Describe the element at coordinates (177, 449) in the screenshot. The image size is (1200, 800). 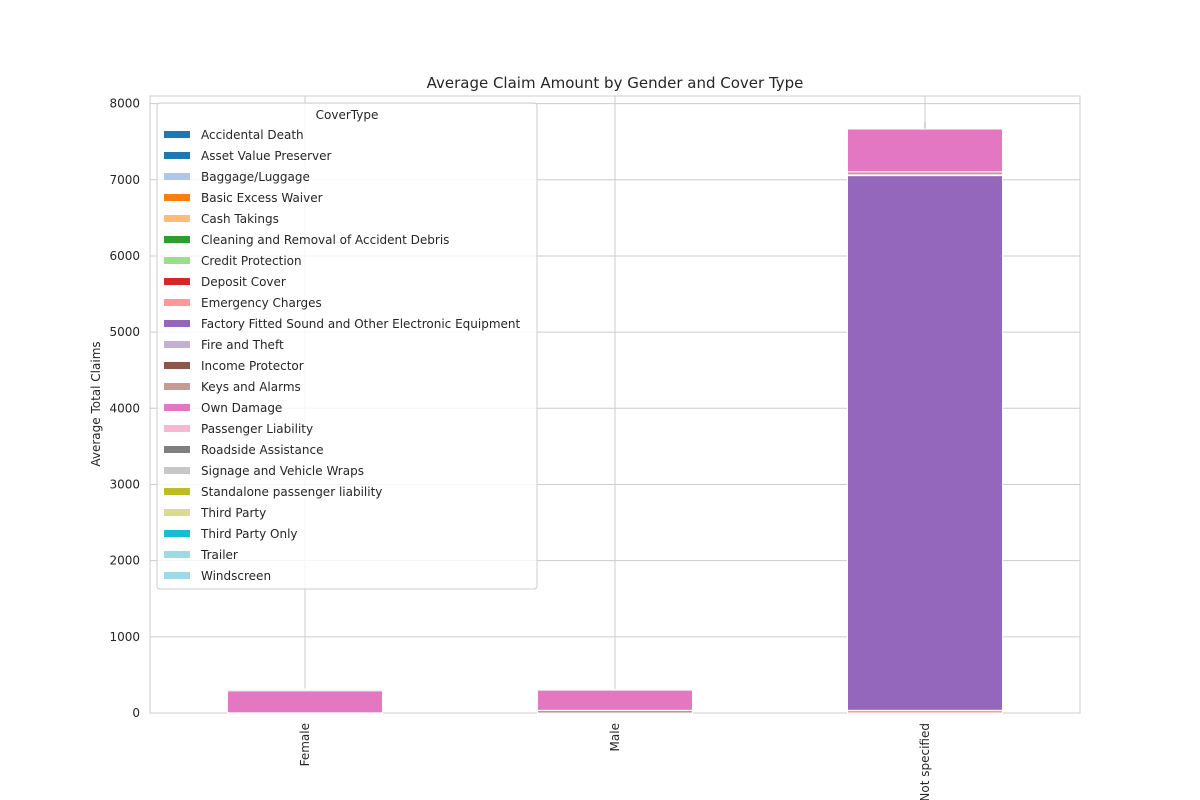
I see `legend-swatch-roadside-assistance` at that location.